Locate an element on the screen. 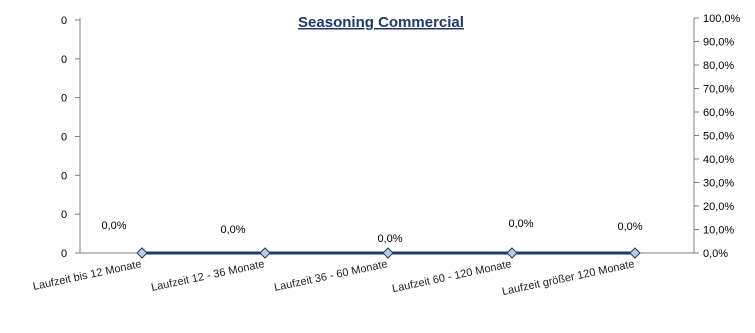 The width and height of the screenshot is (755, 333). right-tick-label: 70,0% is located at coordinates (718, 90).